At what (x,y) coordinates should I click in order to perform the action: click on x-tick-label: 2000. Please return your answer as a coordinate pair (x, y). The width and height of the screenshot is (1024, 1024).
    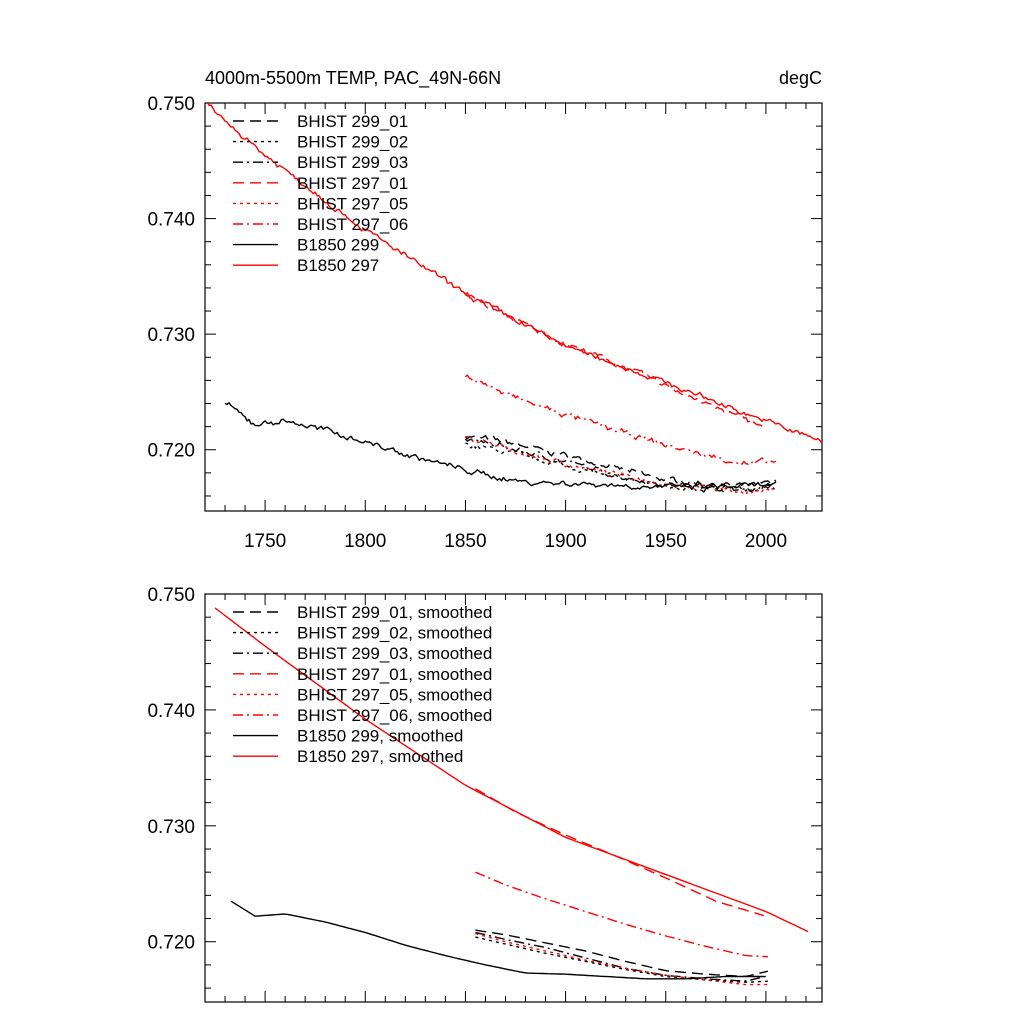
    Looking at the image, I should click on (766, 541).